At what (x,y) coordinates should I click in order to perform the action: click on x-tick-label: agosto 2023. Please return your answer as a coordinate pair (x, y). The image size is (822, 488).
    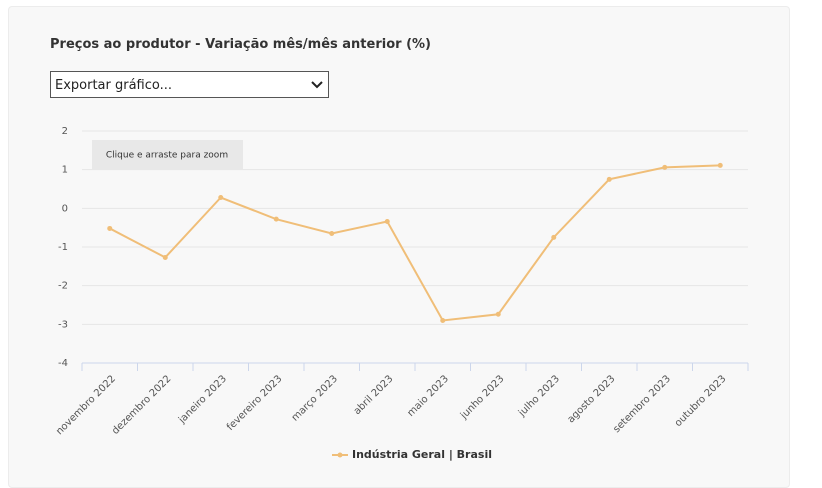
    Looking at the image, I should click on (592, 399).